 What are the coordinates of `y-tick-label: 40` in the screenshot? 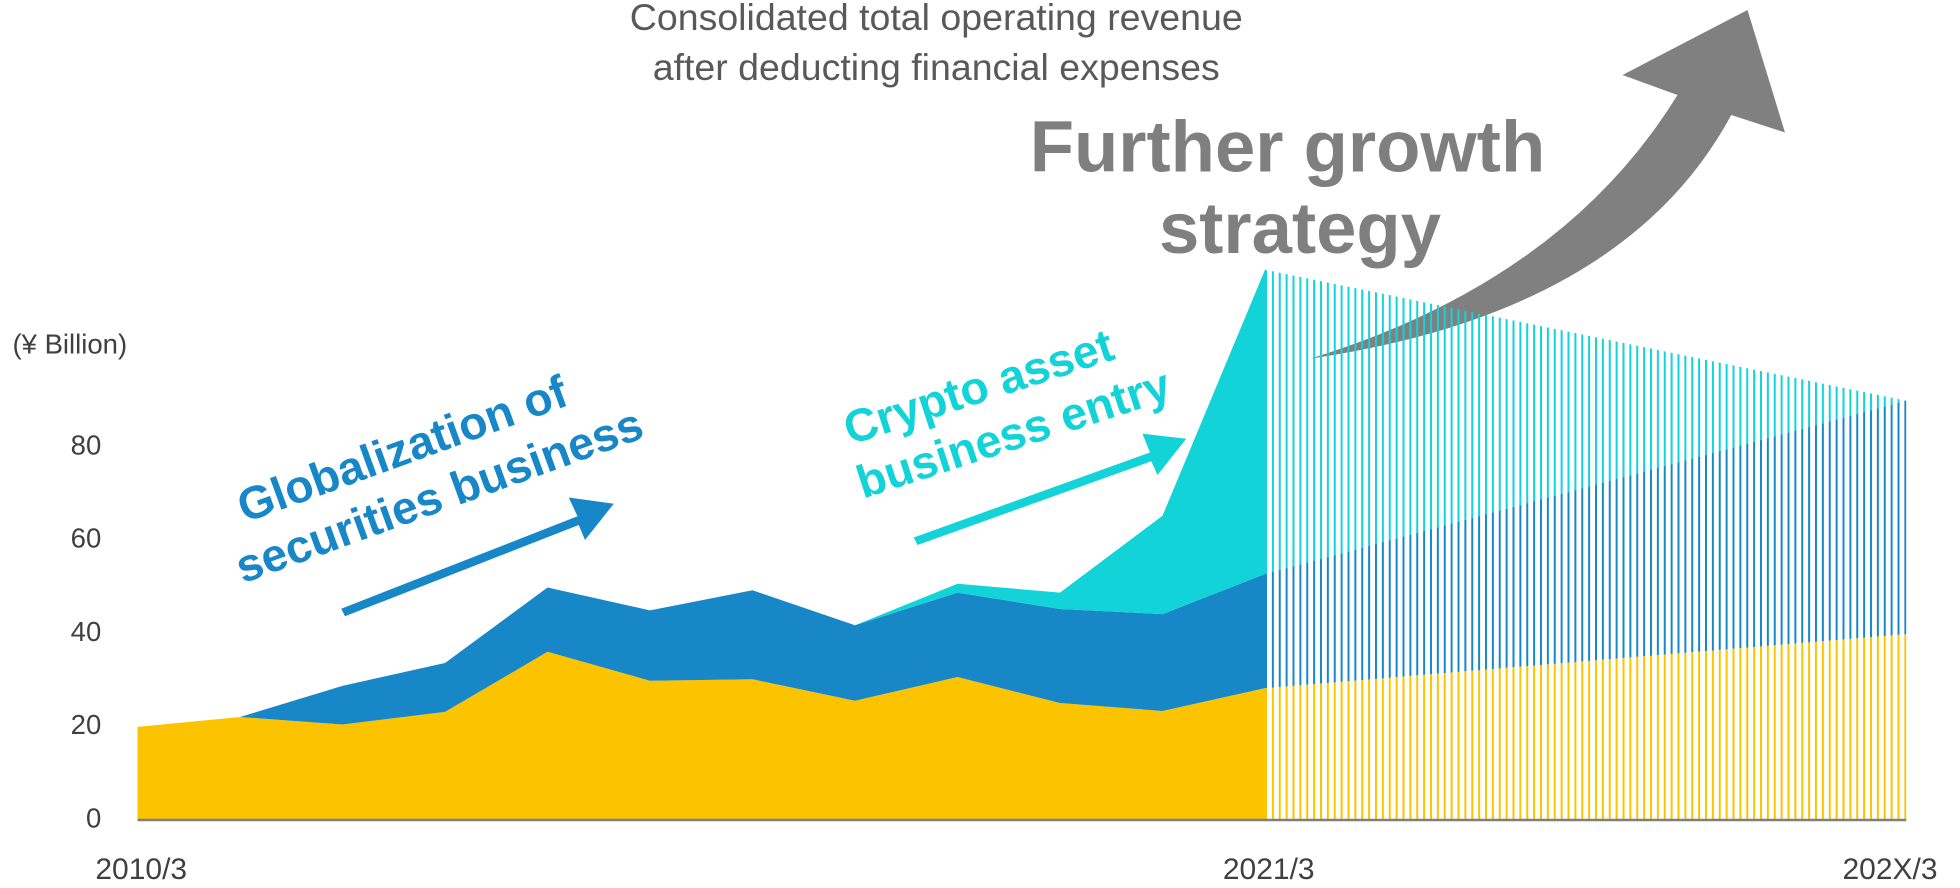 It's located at (86, 631).